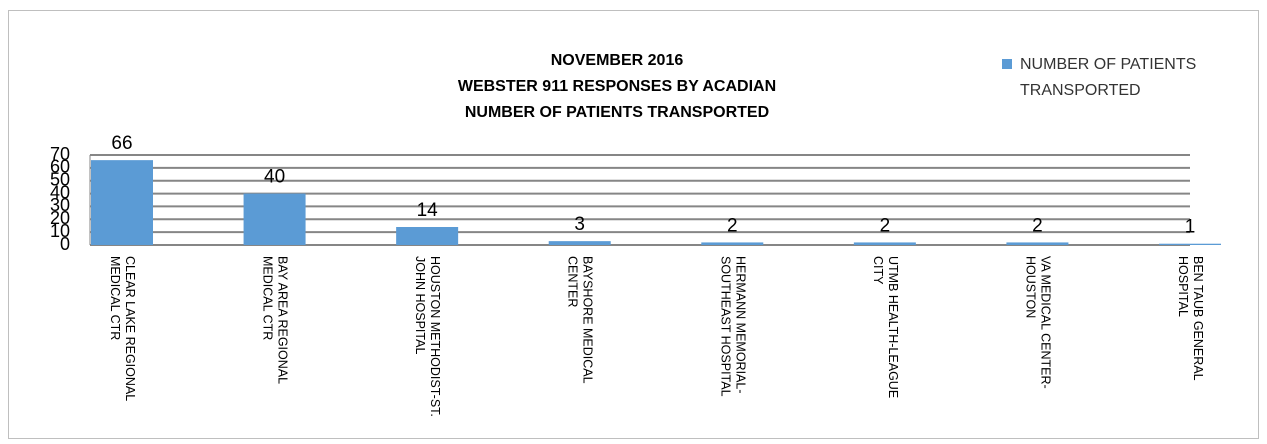  Describe the element at coordinates (275, 320) in the screenshot. I see `x-tick-label: BAY AREA REGIONAL MEDICAL CTR` at that location.